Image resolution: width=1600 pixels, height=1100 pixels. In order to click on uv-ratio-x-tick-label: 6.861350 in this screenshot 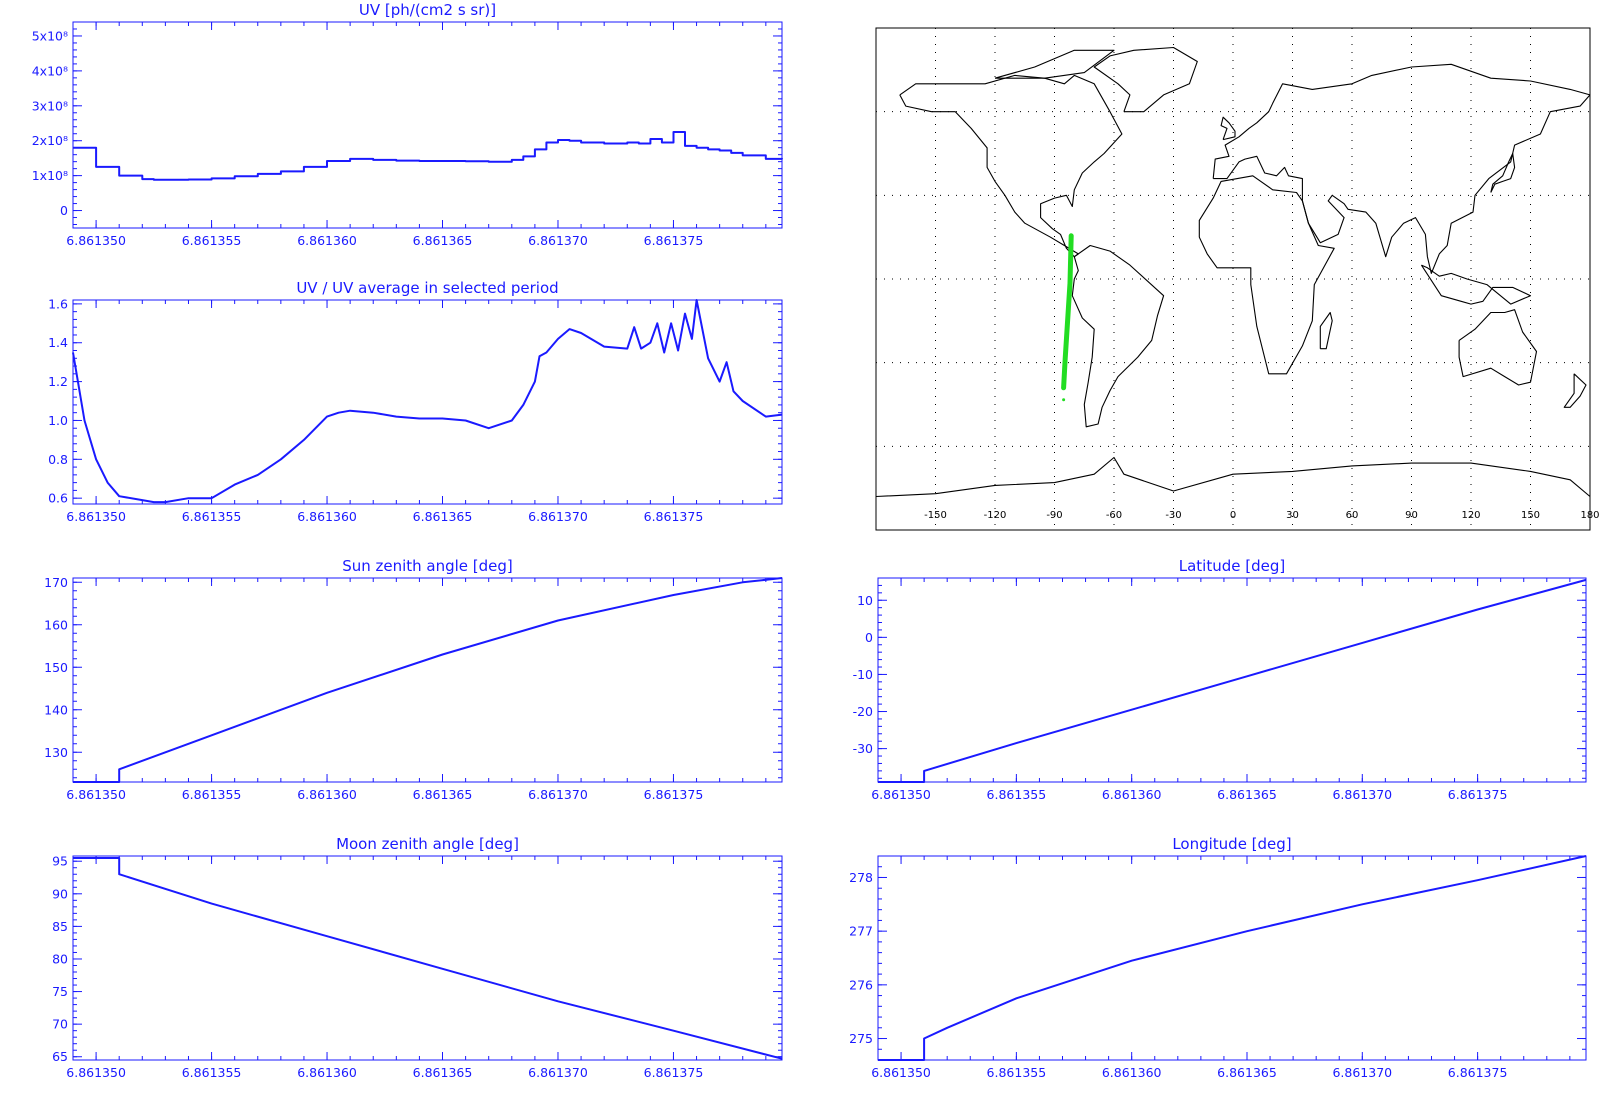, I will do `click(96, 516)`.